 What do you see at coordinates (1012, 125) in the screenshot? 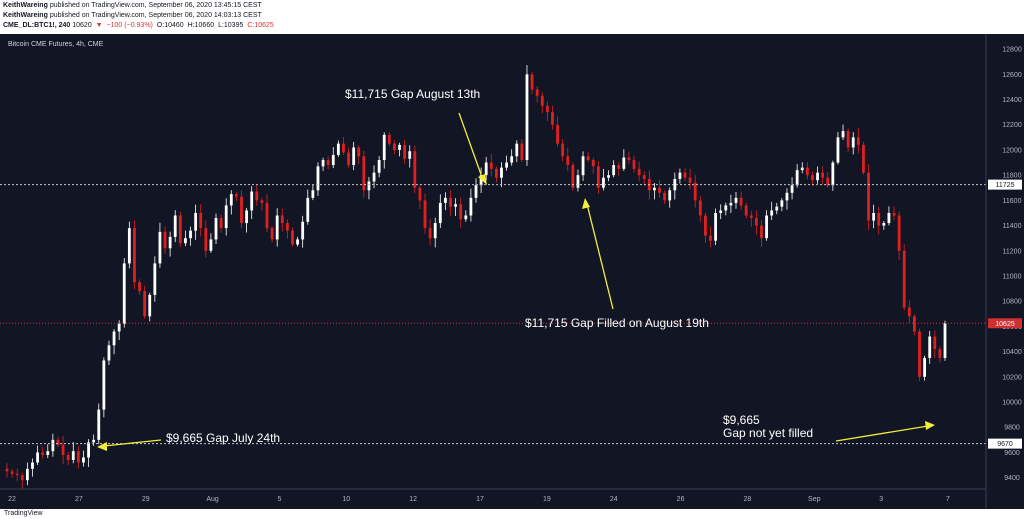
I see `y-tick-label: 12200` at bounding box center [1012, 125].